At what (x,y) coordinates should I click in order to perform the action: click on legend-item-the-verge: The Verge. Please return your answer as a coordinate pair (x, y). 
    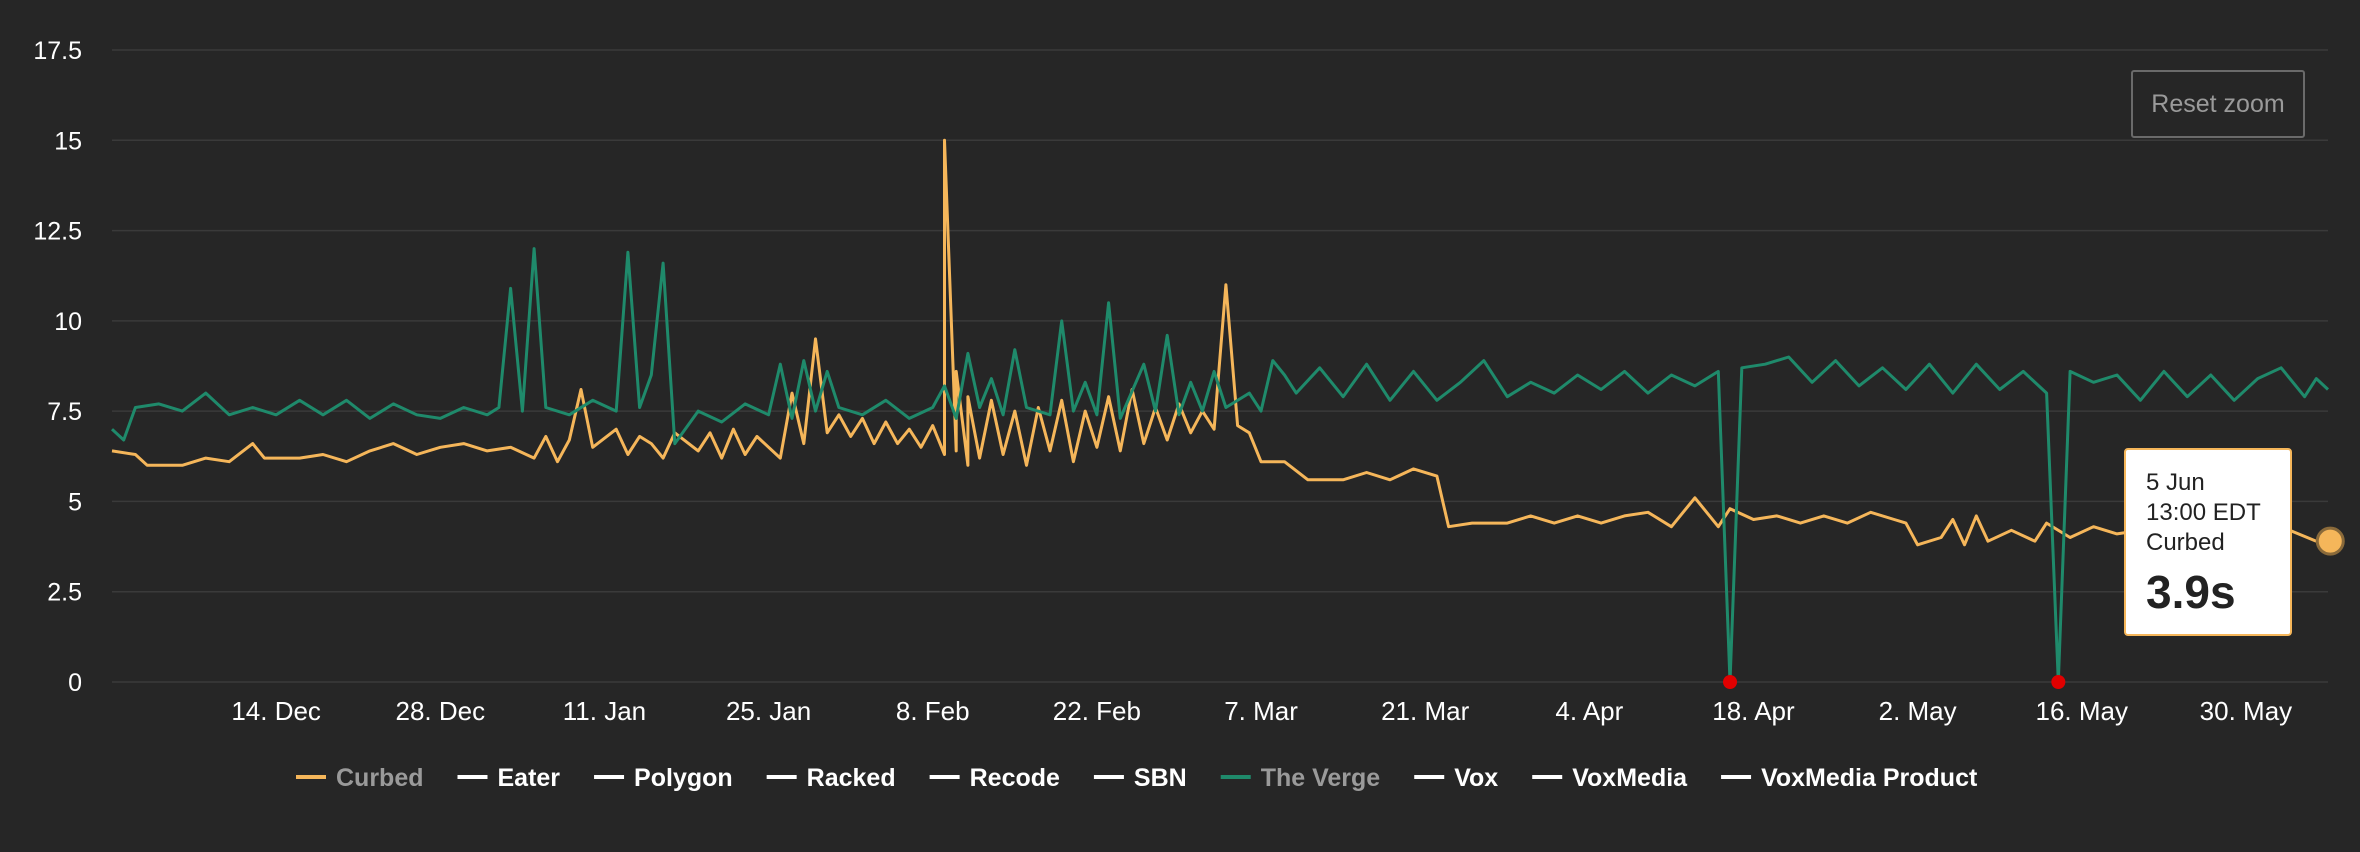
    Looking at the image, I should click on (1300, 778).